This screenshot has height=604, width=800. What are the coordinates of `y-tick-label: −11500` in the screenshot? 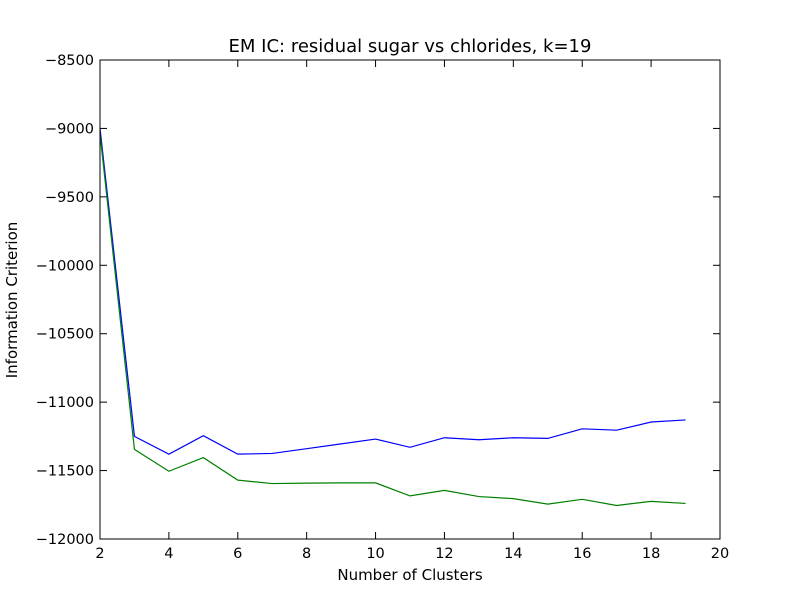 It's located at (65, 472).